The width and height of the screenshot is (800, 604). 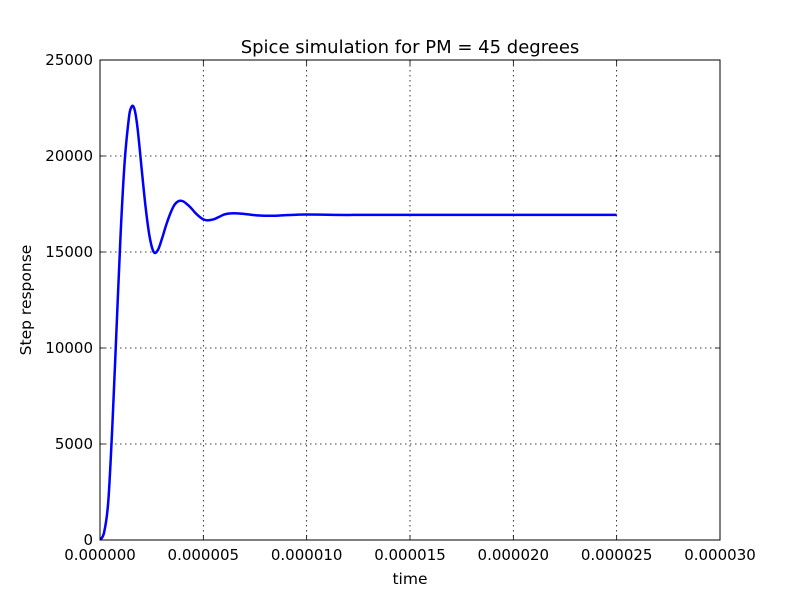 I want to click on y-tick-label: 15000, so click(x=69, y=252).